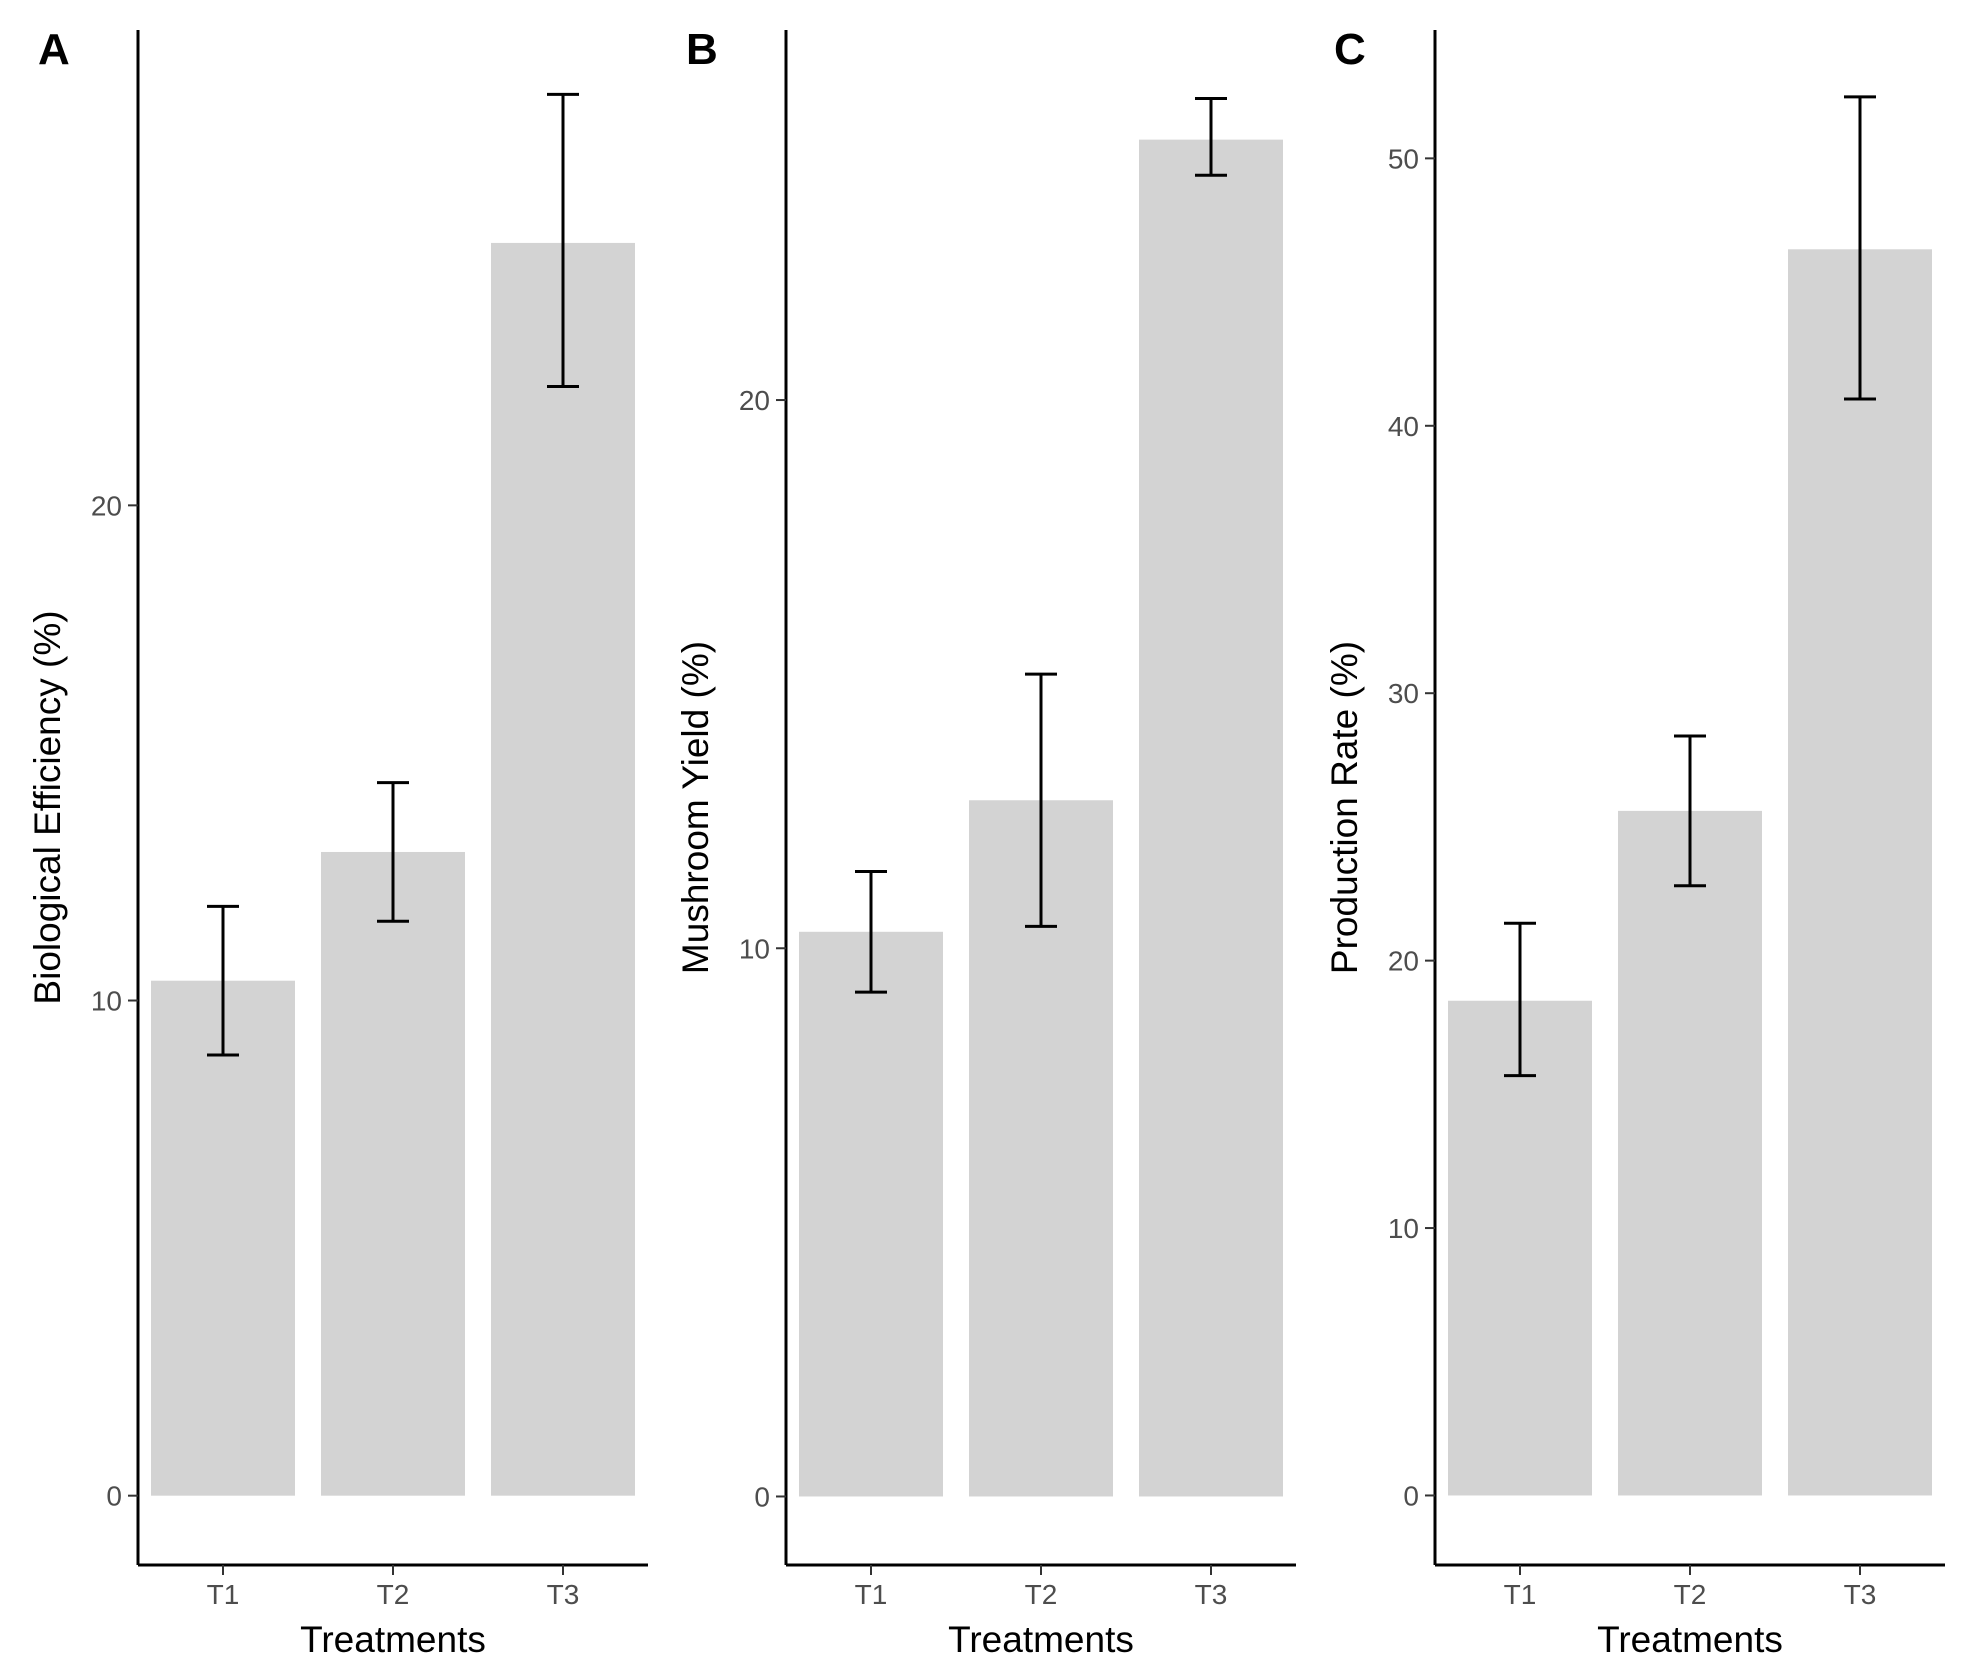  What do you see at coordinates (1403, 693) in the screenshot?
I see `y-tick-label: 30` at bounding box center [1403, 693].